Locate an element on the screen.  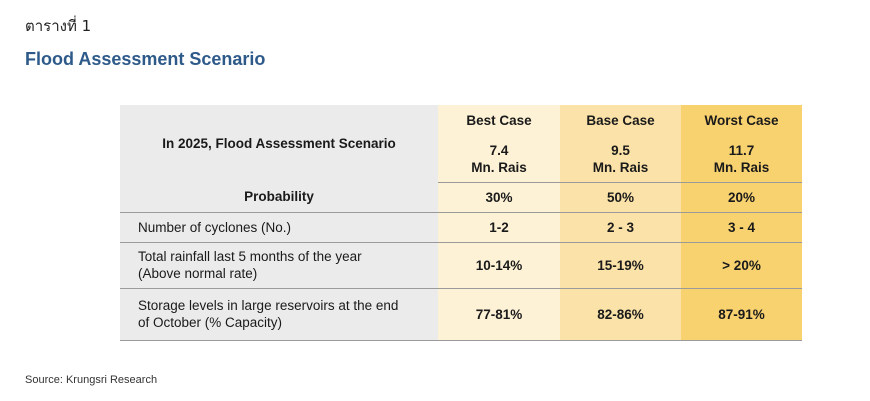
corner-label: In 2025, Flood Assessment Scenario is located at coordinates (279, 143).